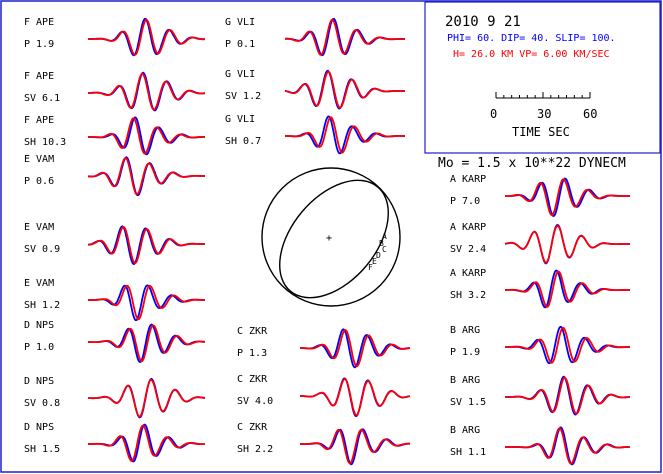  I want to click on station-phase-amplitude: SV 0.8, so click(42, 403).